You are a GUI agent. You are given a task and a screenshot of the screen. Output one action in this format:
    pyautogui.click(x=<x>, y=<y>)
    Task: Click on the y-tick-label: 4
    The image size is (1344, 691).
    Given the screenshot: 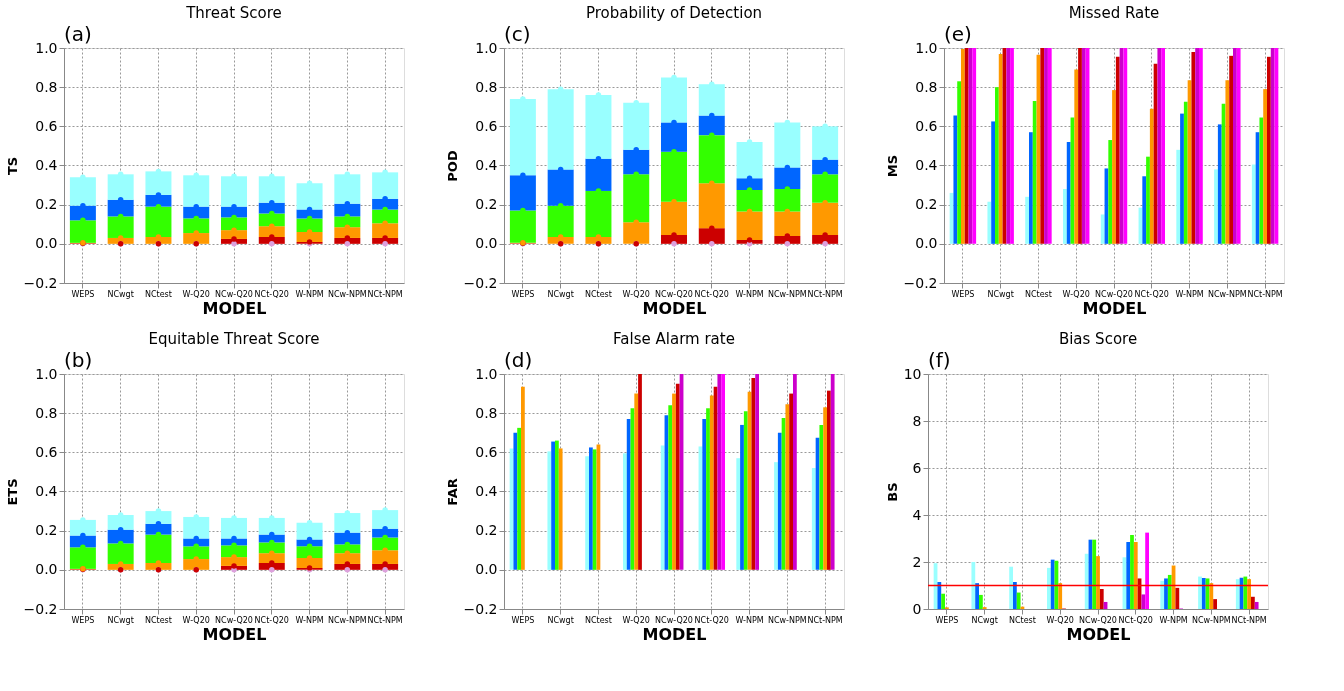 What is the action you would take?
    pyautogui.click(x=917, y=514)
    